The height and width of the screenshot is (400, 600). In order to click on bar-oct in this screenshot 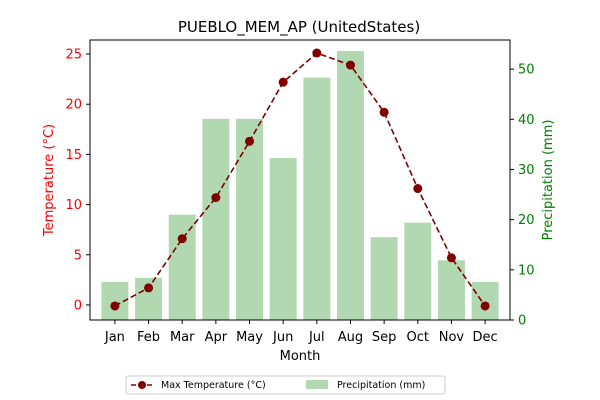, I will do `click(418, 271)`.